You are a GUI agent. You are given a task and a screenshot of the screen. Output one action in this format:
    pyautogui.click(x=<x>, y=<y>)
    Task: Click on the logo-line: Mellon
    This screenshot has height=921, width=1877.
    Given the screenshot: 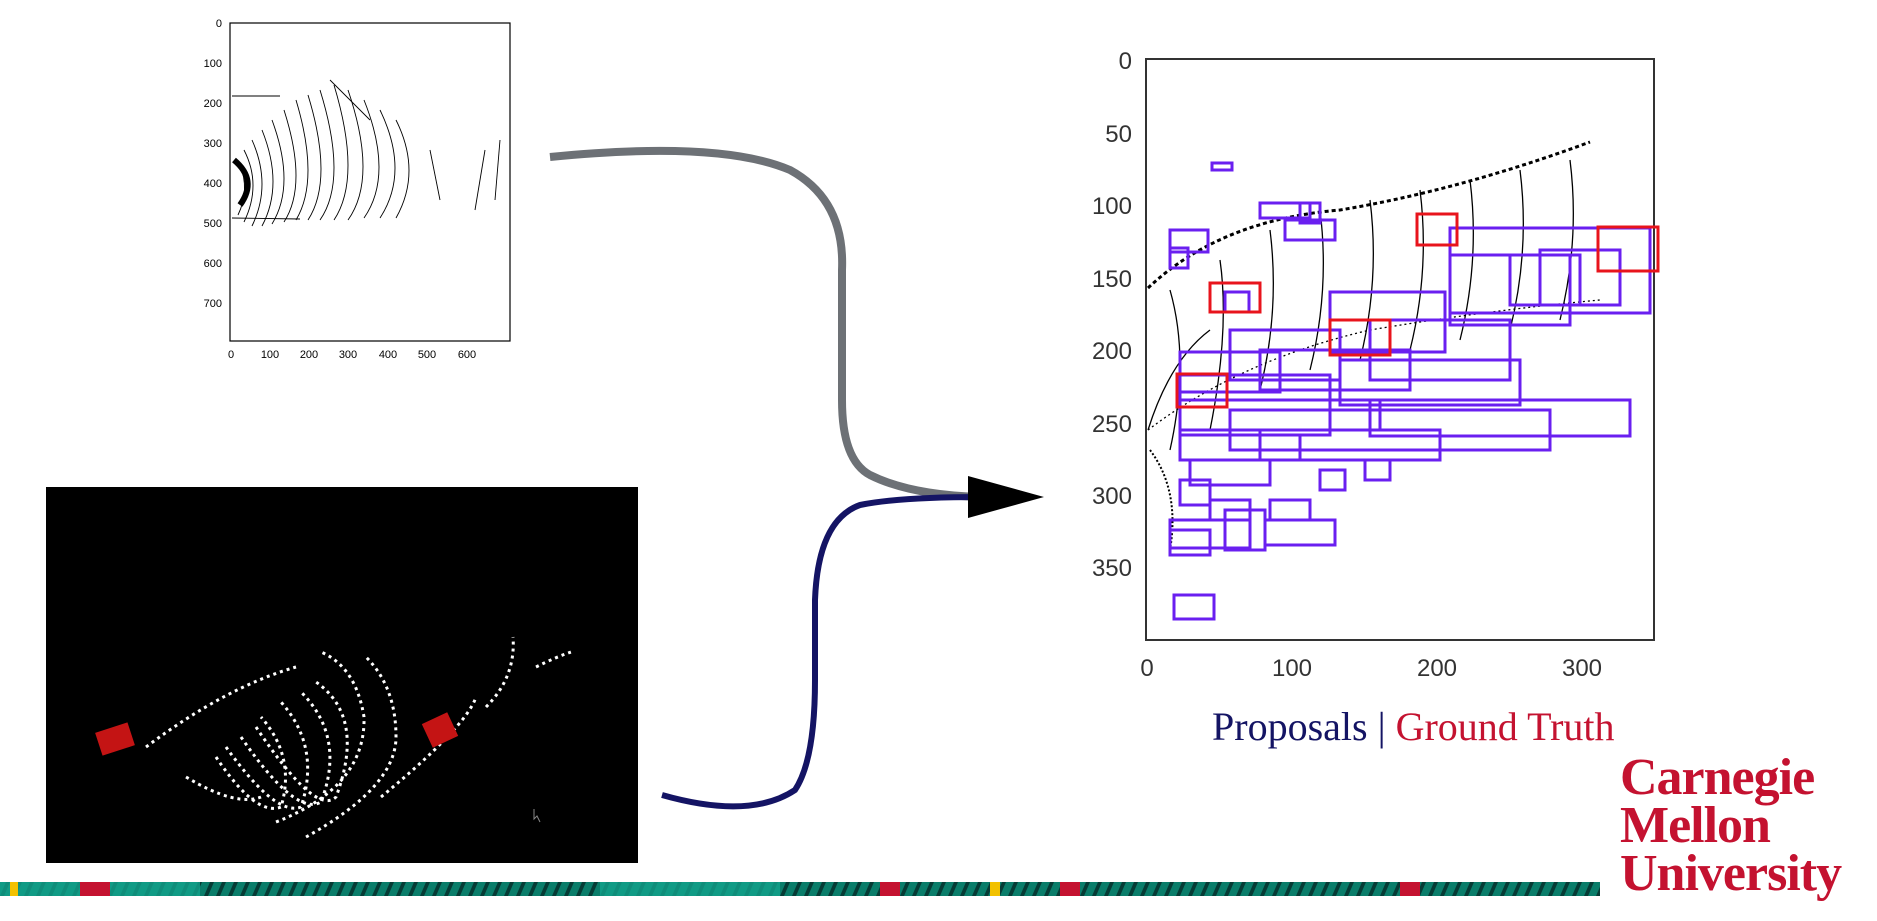 What is the action you would take?
    pyautogui.click(x=1695, y=825)
    